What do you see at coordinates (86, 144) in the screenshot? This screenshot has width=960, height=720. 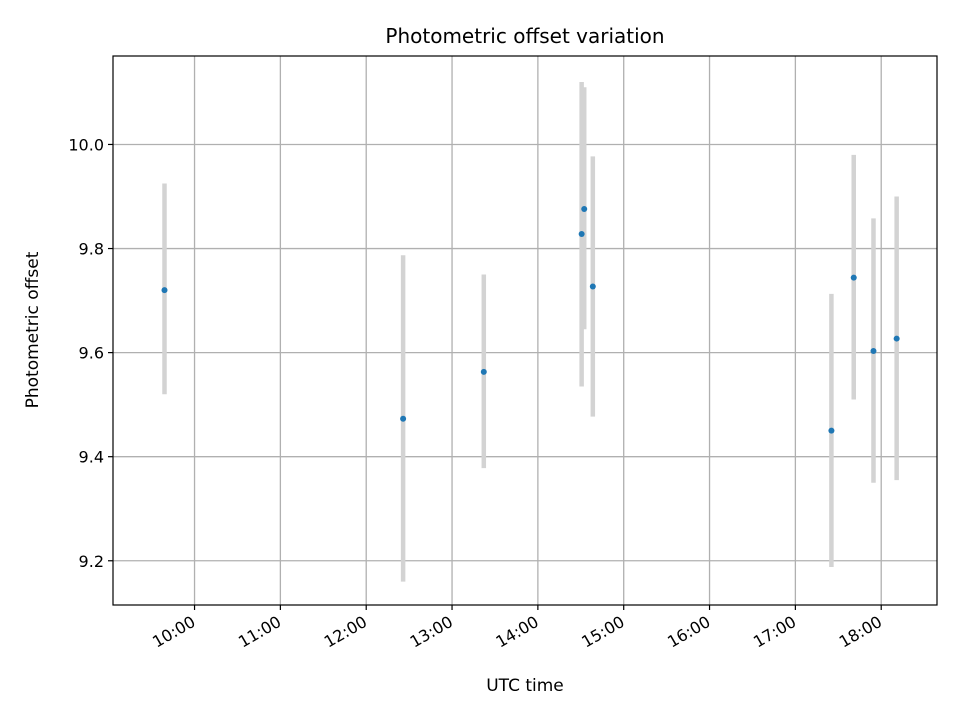 I see `y-tick-label: 10.0` at bounding box center [86, 144].